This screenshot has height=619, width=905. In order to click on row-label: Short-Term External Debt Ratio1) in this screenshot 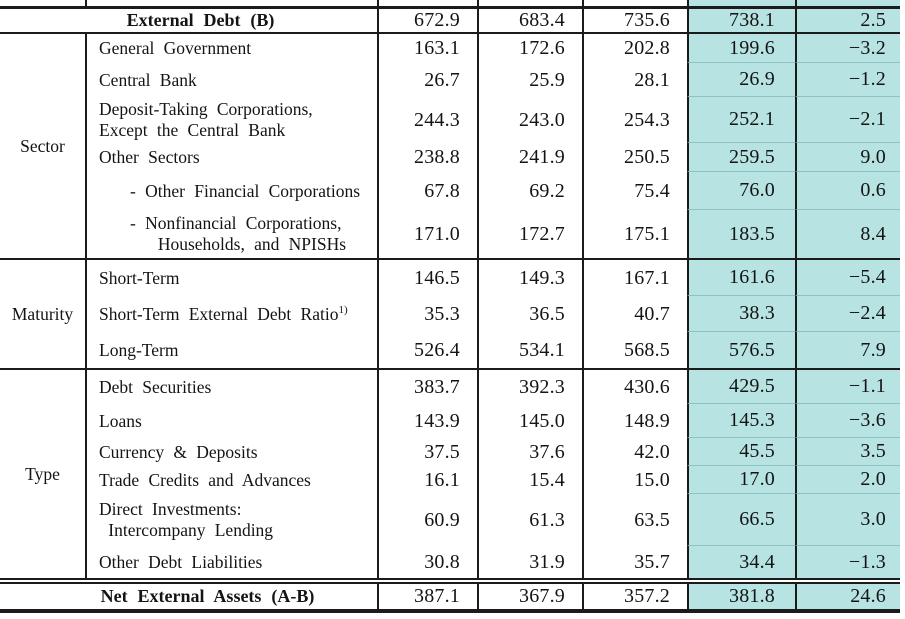, I will do `click(231, 314)`.